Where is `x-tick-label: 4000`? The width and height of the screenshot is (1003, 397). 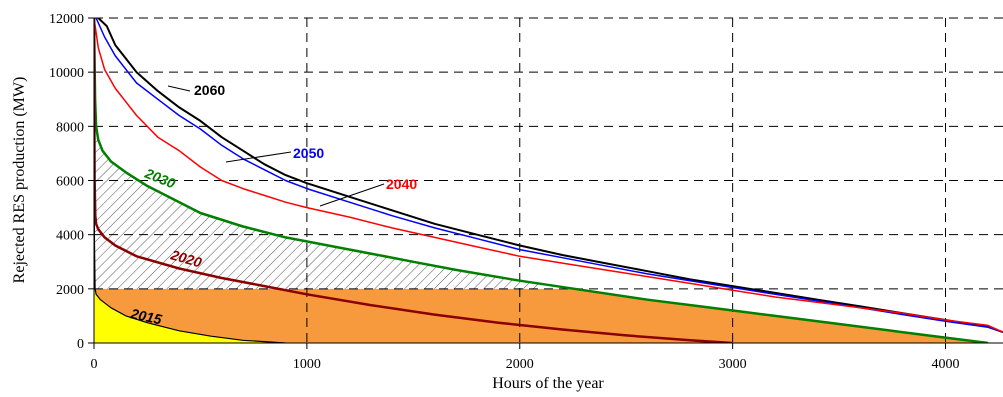 x-tick-label: 4000 is located at coordinates (946, 364).